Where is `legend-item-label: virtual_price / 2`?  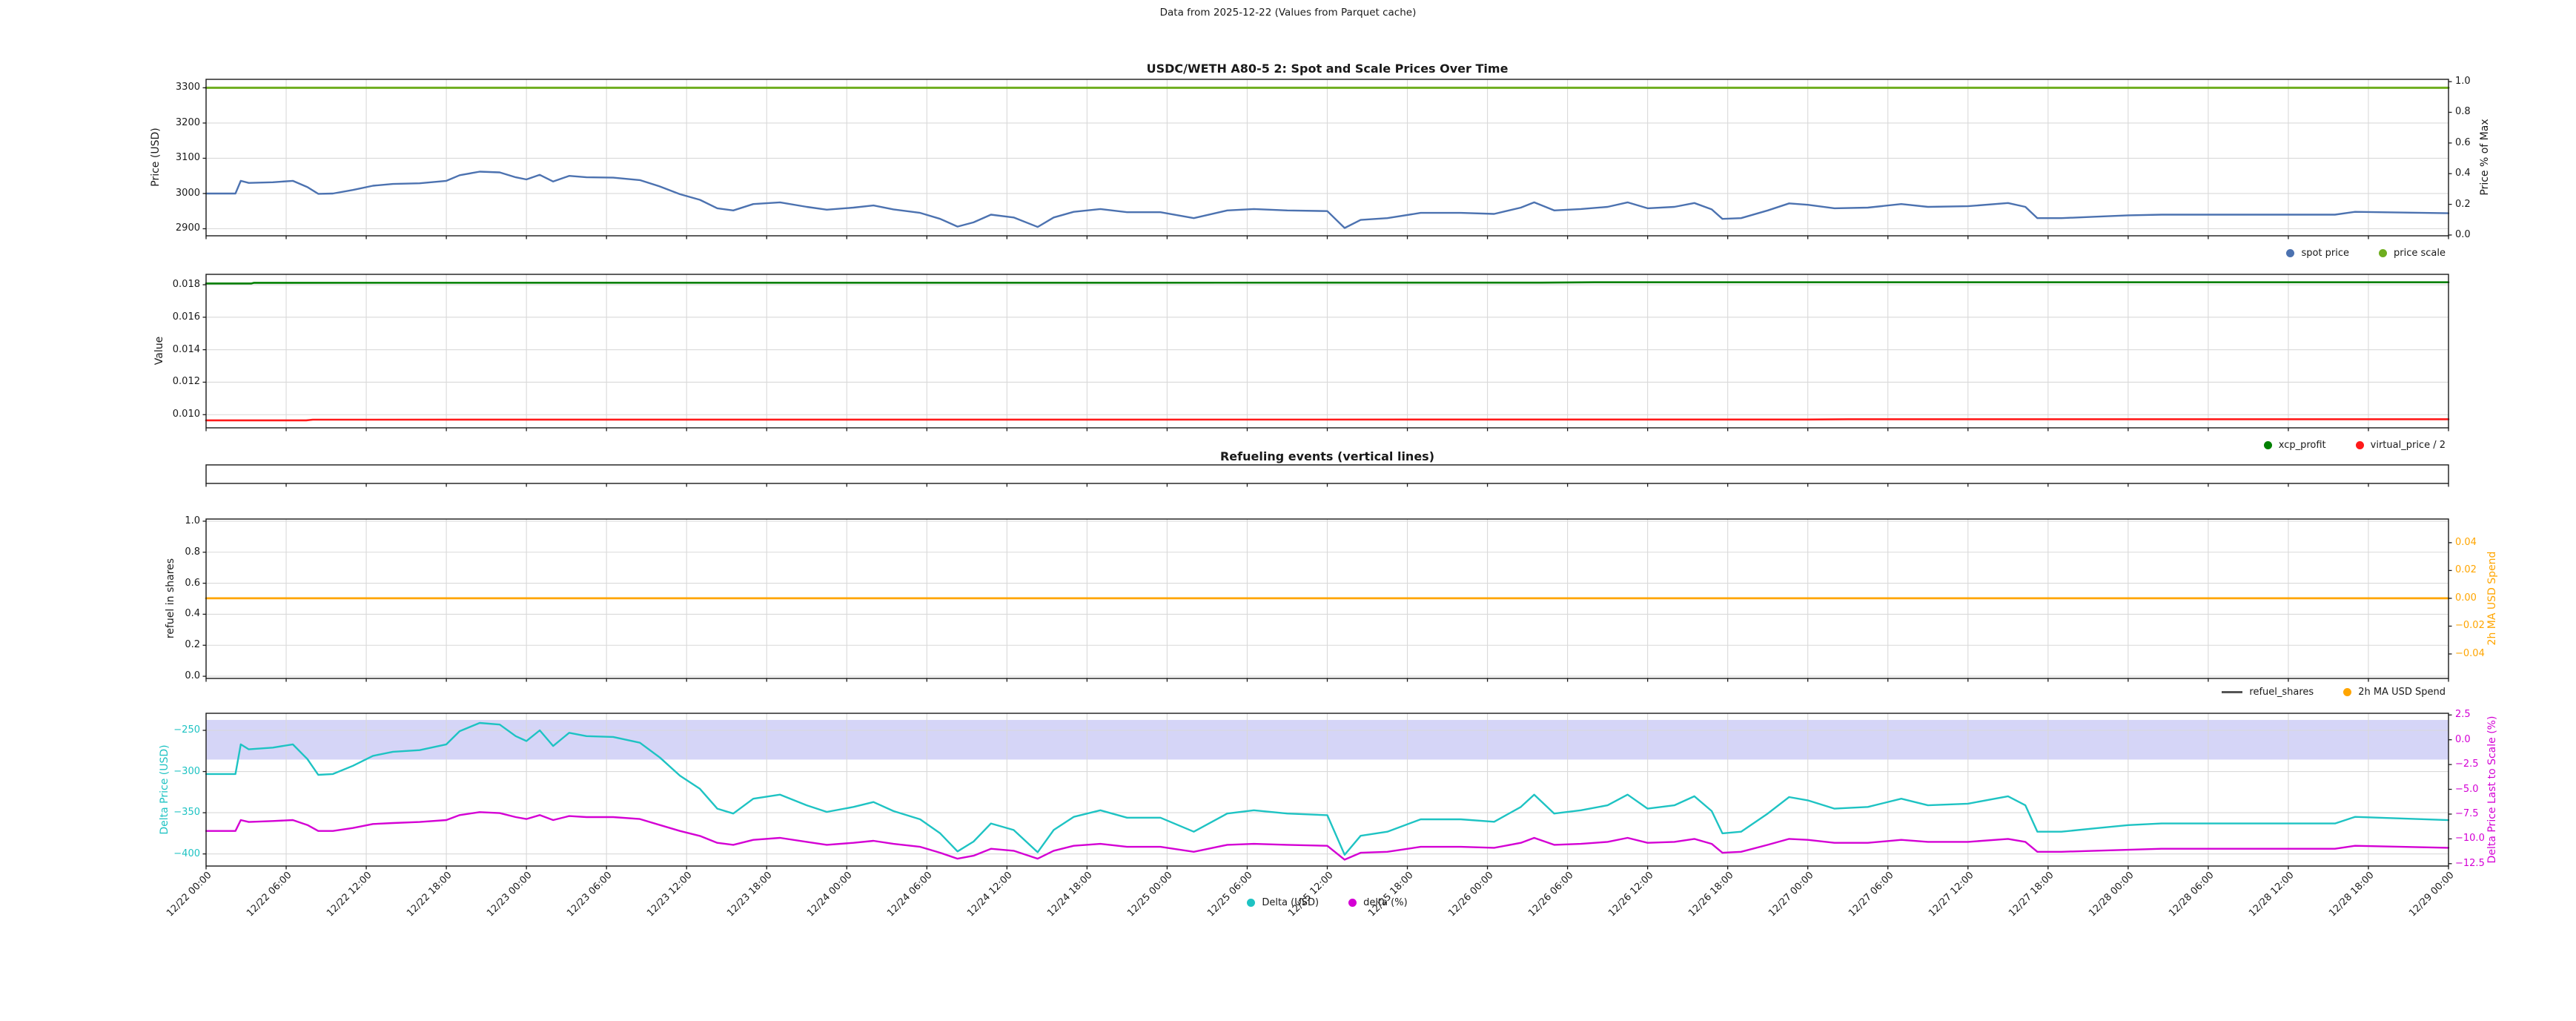
legend-item-label: virtual_price / 2 is located at coordinates (2408, 445).